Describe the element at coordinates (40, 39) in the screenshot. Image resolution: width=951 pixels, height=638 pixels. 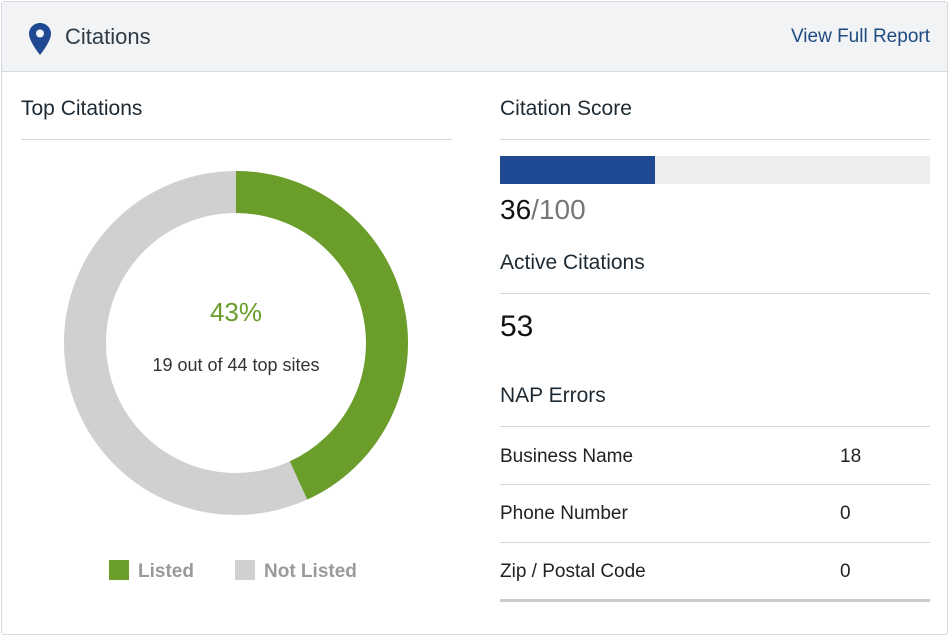
I see `map-pin-icon` at that location.